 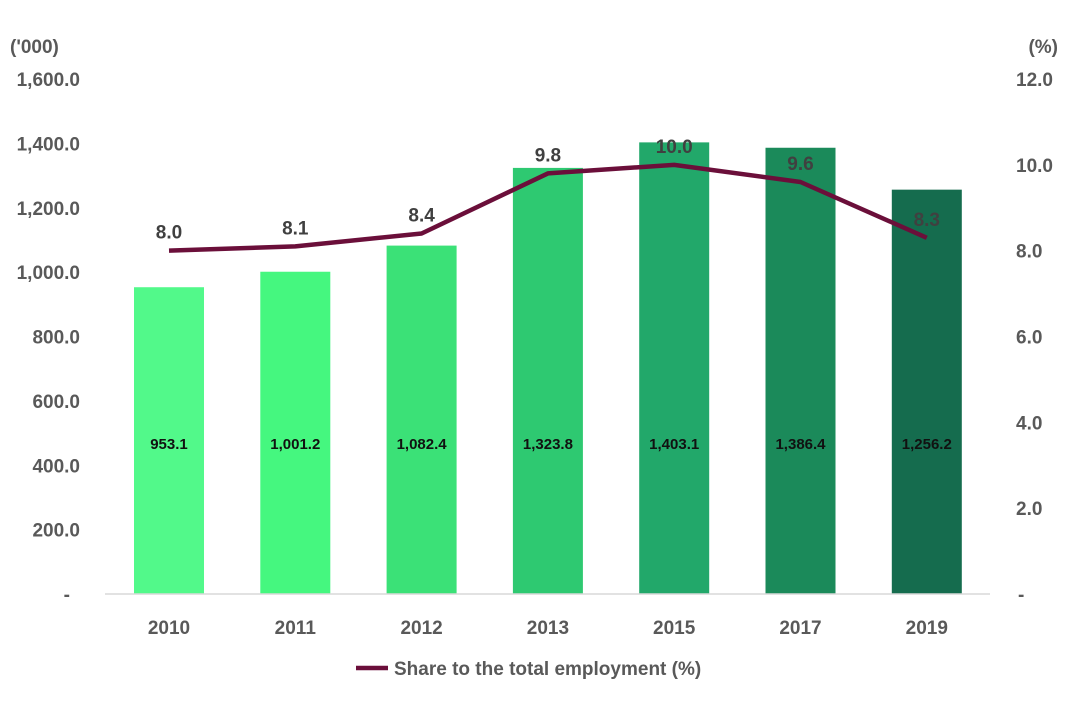 I want to click on bar-2017, so click(x=800, y=370).